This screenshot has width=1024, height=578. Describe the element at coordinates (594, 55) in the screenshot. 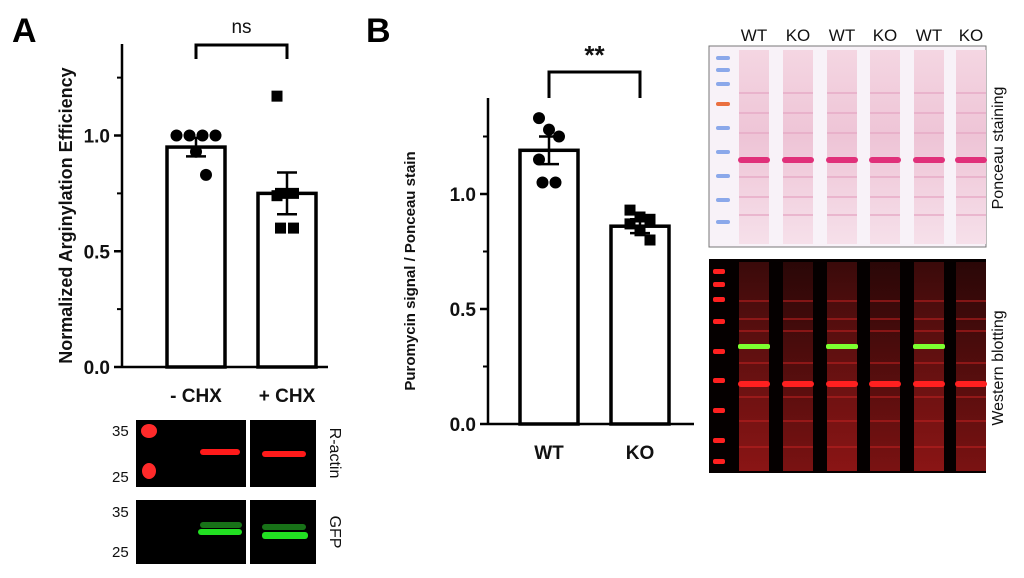

I see `chart-b-significance-label: **` at that location.